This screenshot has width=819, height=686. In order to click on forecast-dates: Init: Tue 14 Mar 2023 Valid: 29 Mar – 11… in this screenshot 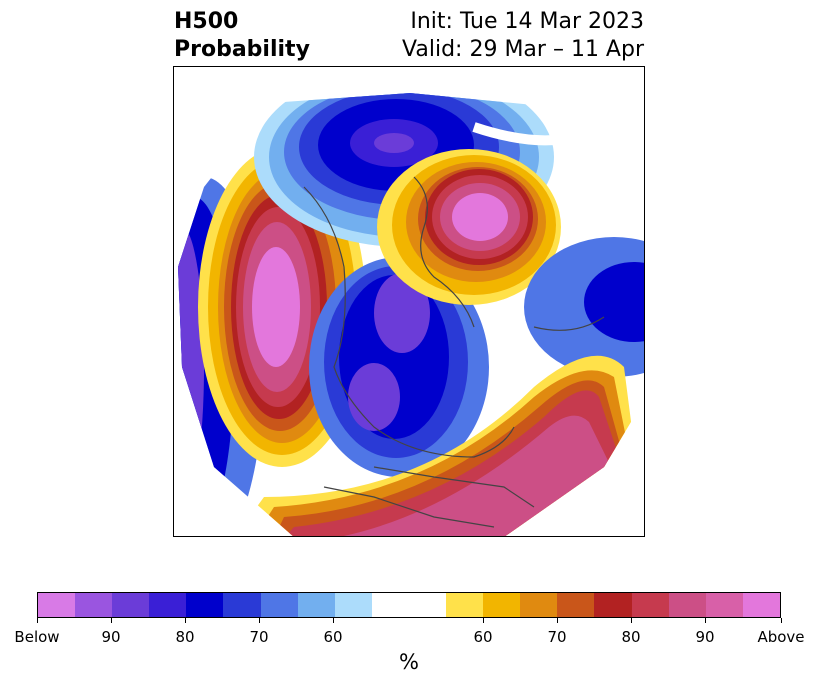, I will do `click(523, 36)`.